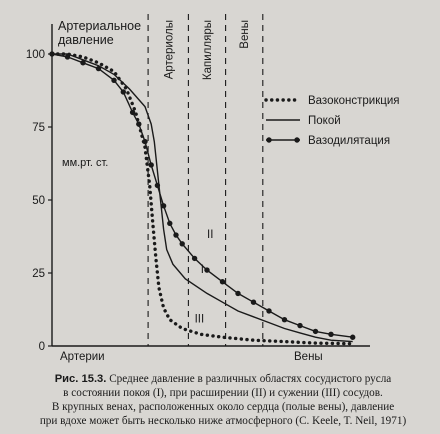  Describe the element at coordinates (80, 379) in the screenshot. I see `caption-lead: Рис. 15.3.` at that location.